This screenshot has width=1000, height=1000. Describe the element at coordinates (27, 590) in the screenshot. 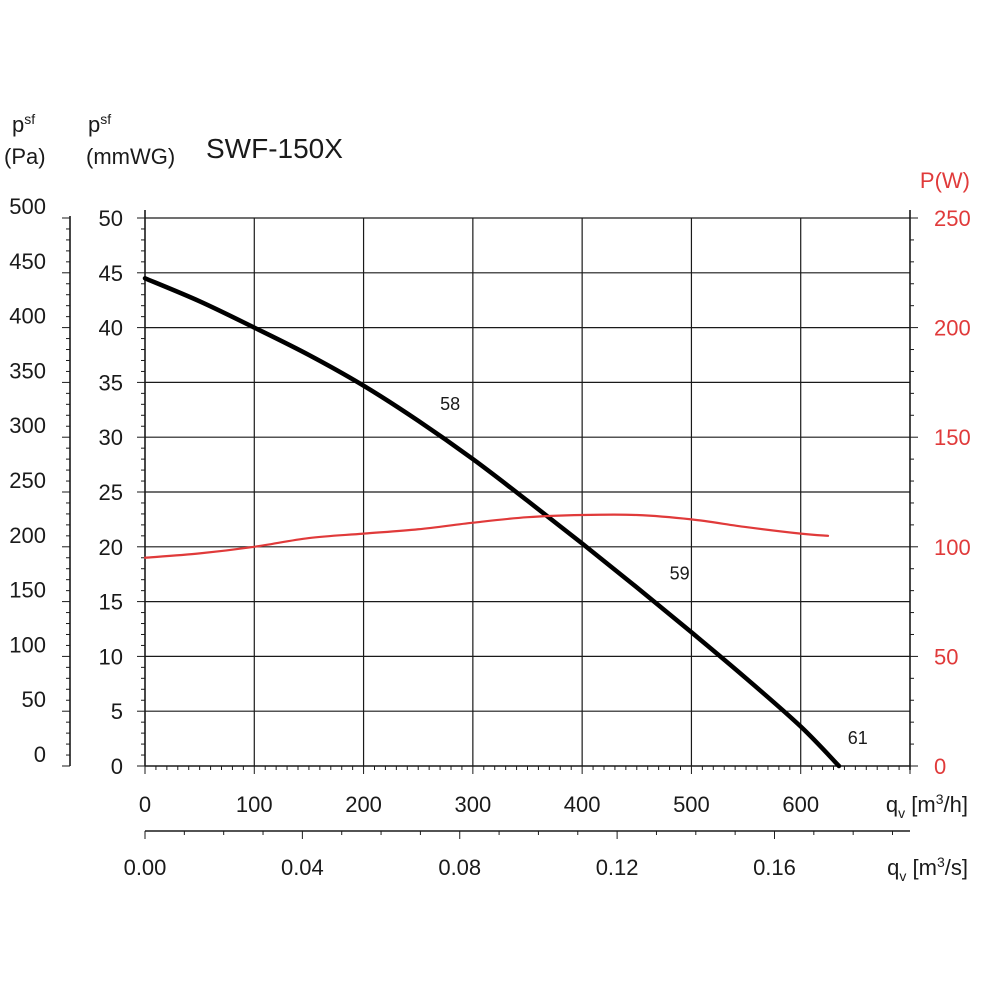

I see `y-outer-tick-label: 150` at that location.